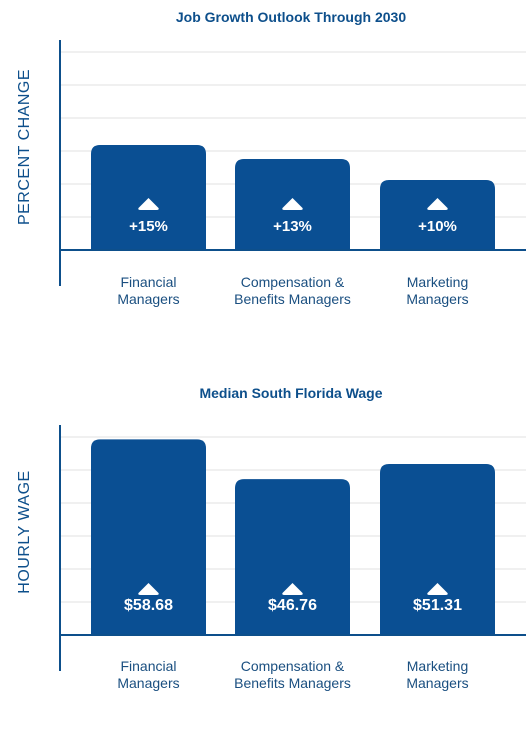 The height and width of the screenshot is (729, 526). What do you see at coordinates (437, 605) in the screenshot?
I see `wage-bar-label: $51.31` at bounding box center [437, 605].